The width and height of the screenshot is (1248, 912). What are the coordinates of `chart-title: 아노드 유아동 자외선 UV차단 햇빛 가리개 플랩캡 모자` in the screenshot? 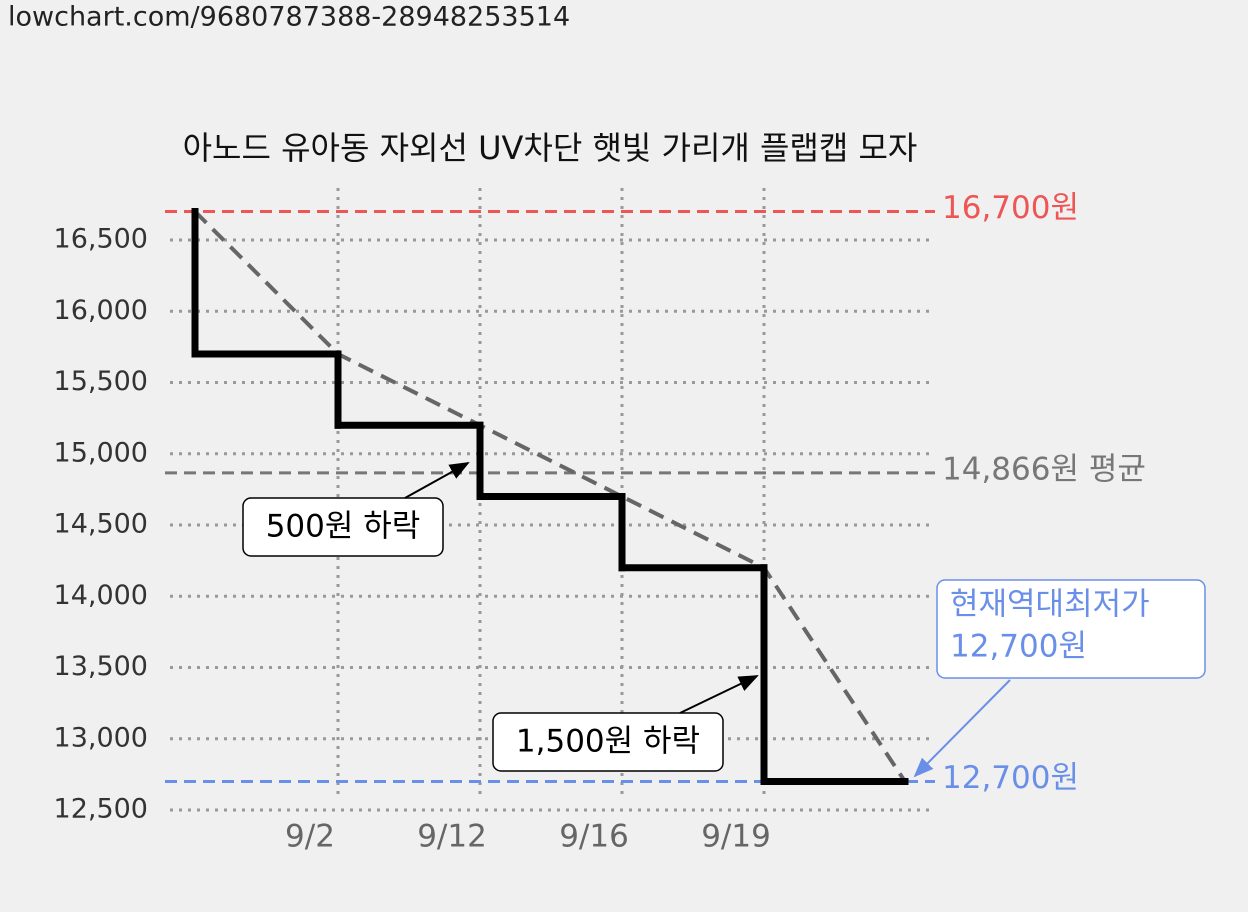 It's located at (550, 148).